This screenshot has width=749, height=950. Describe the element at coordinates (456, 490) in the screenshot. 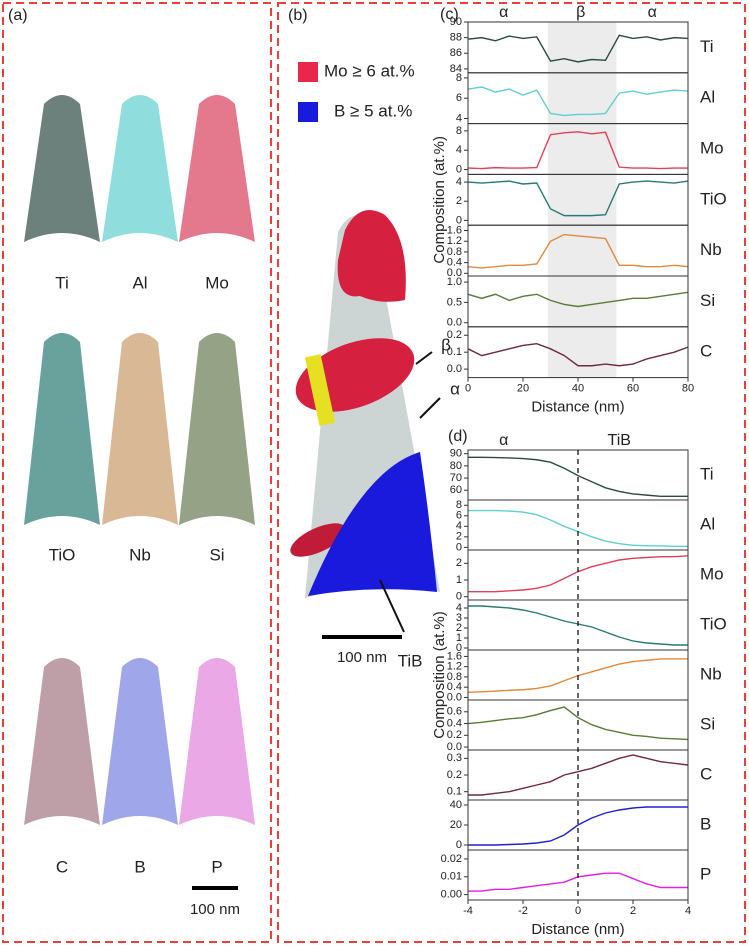

I see `y-tick-label: 60` at that location.